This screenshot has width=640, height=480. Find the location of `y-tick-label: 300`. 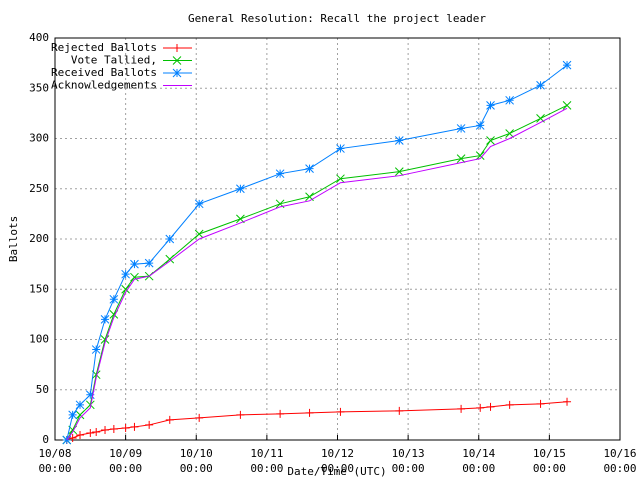

y-tick-label: 300 is located at coordinates (39, 138).